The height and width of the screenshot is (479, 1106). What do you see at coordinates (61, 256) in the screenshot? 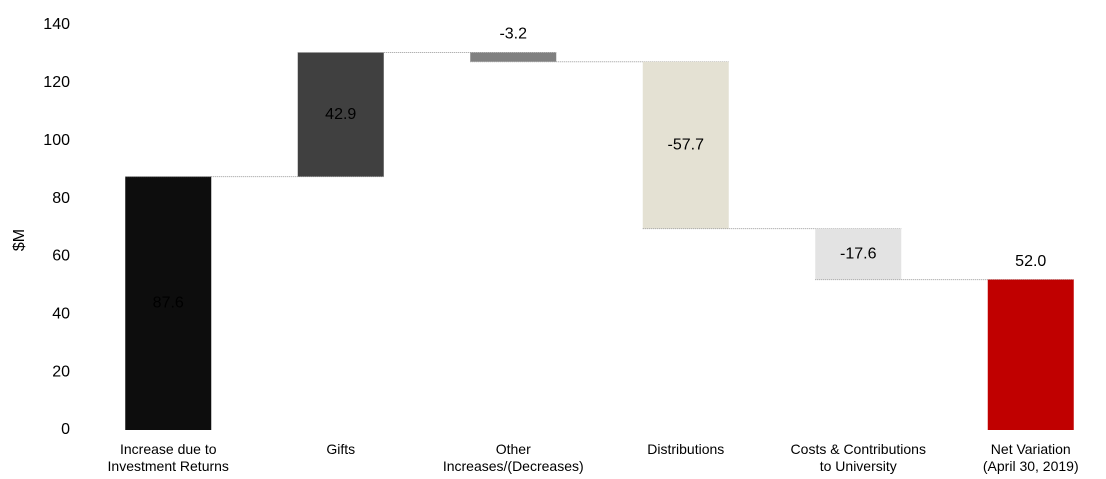
I see `y-tick-label: 60` at bounding box center [61, 256].